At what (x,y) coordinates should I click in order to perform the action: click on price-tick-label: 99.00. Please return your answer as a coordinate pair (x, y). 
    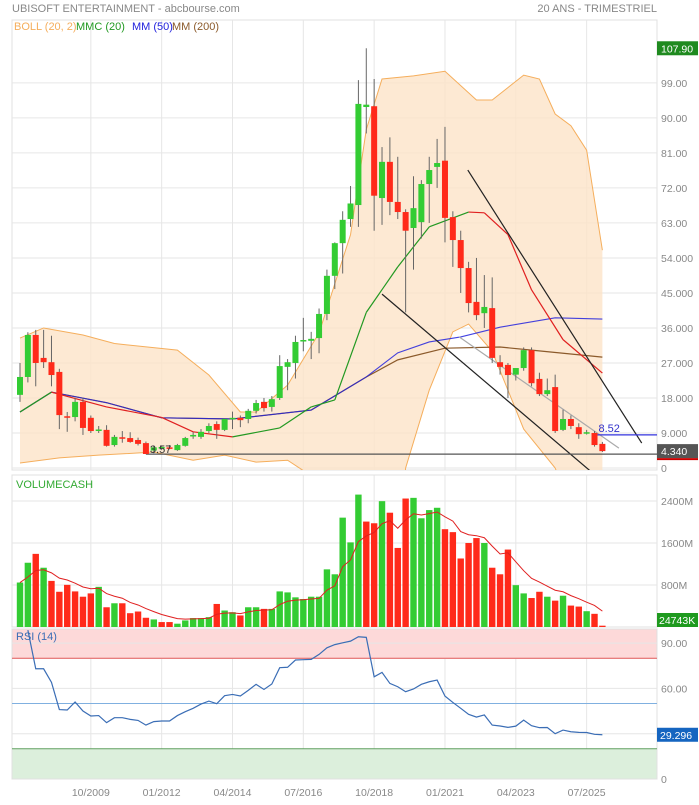
    Looking at the image, I should click on (674, 84).